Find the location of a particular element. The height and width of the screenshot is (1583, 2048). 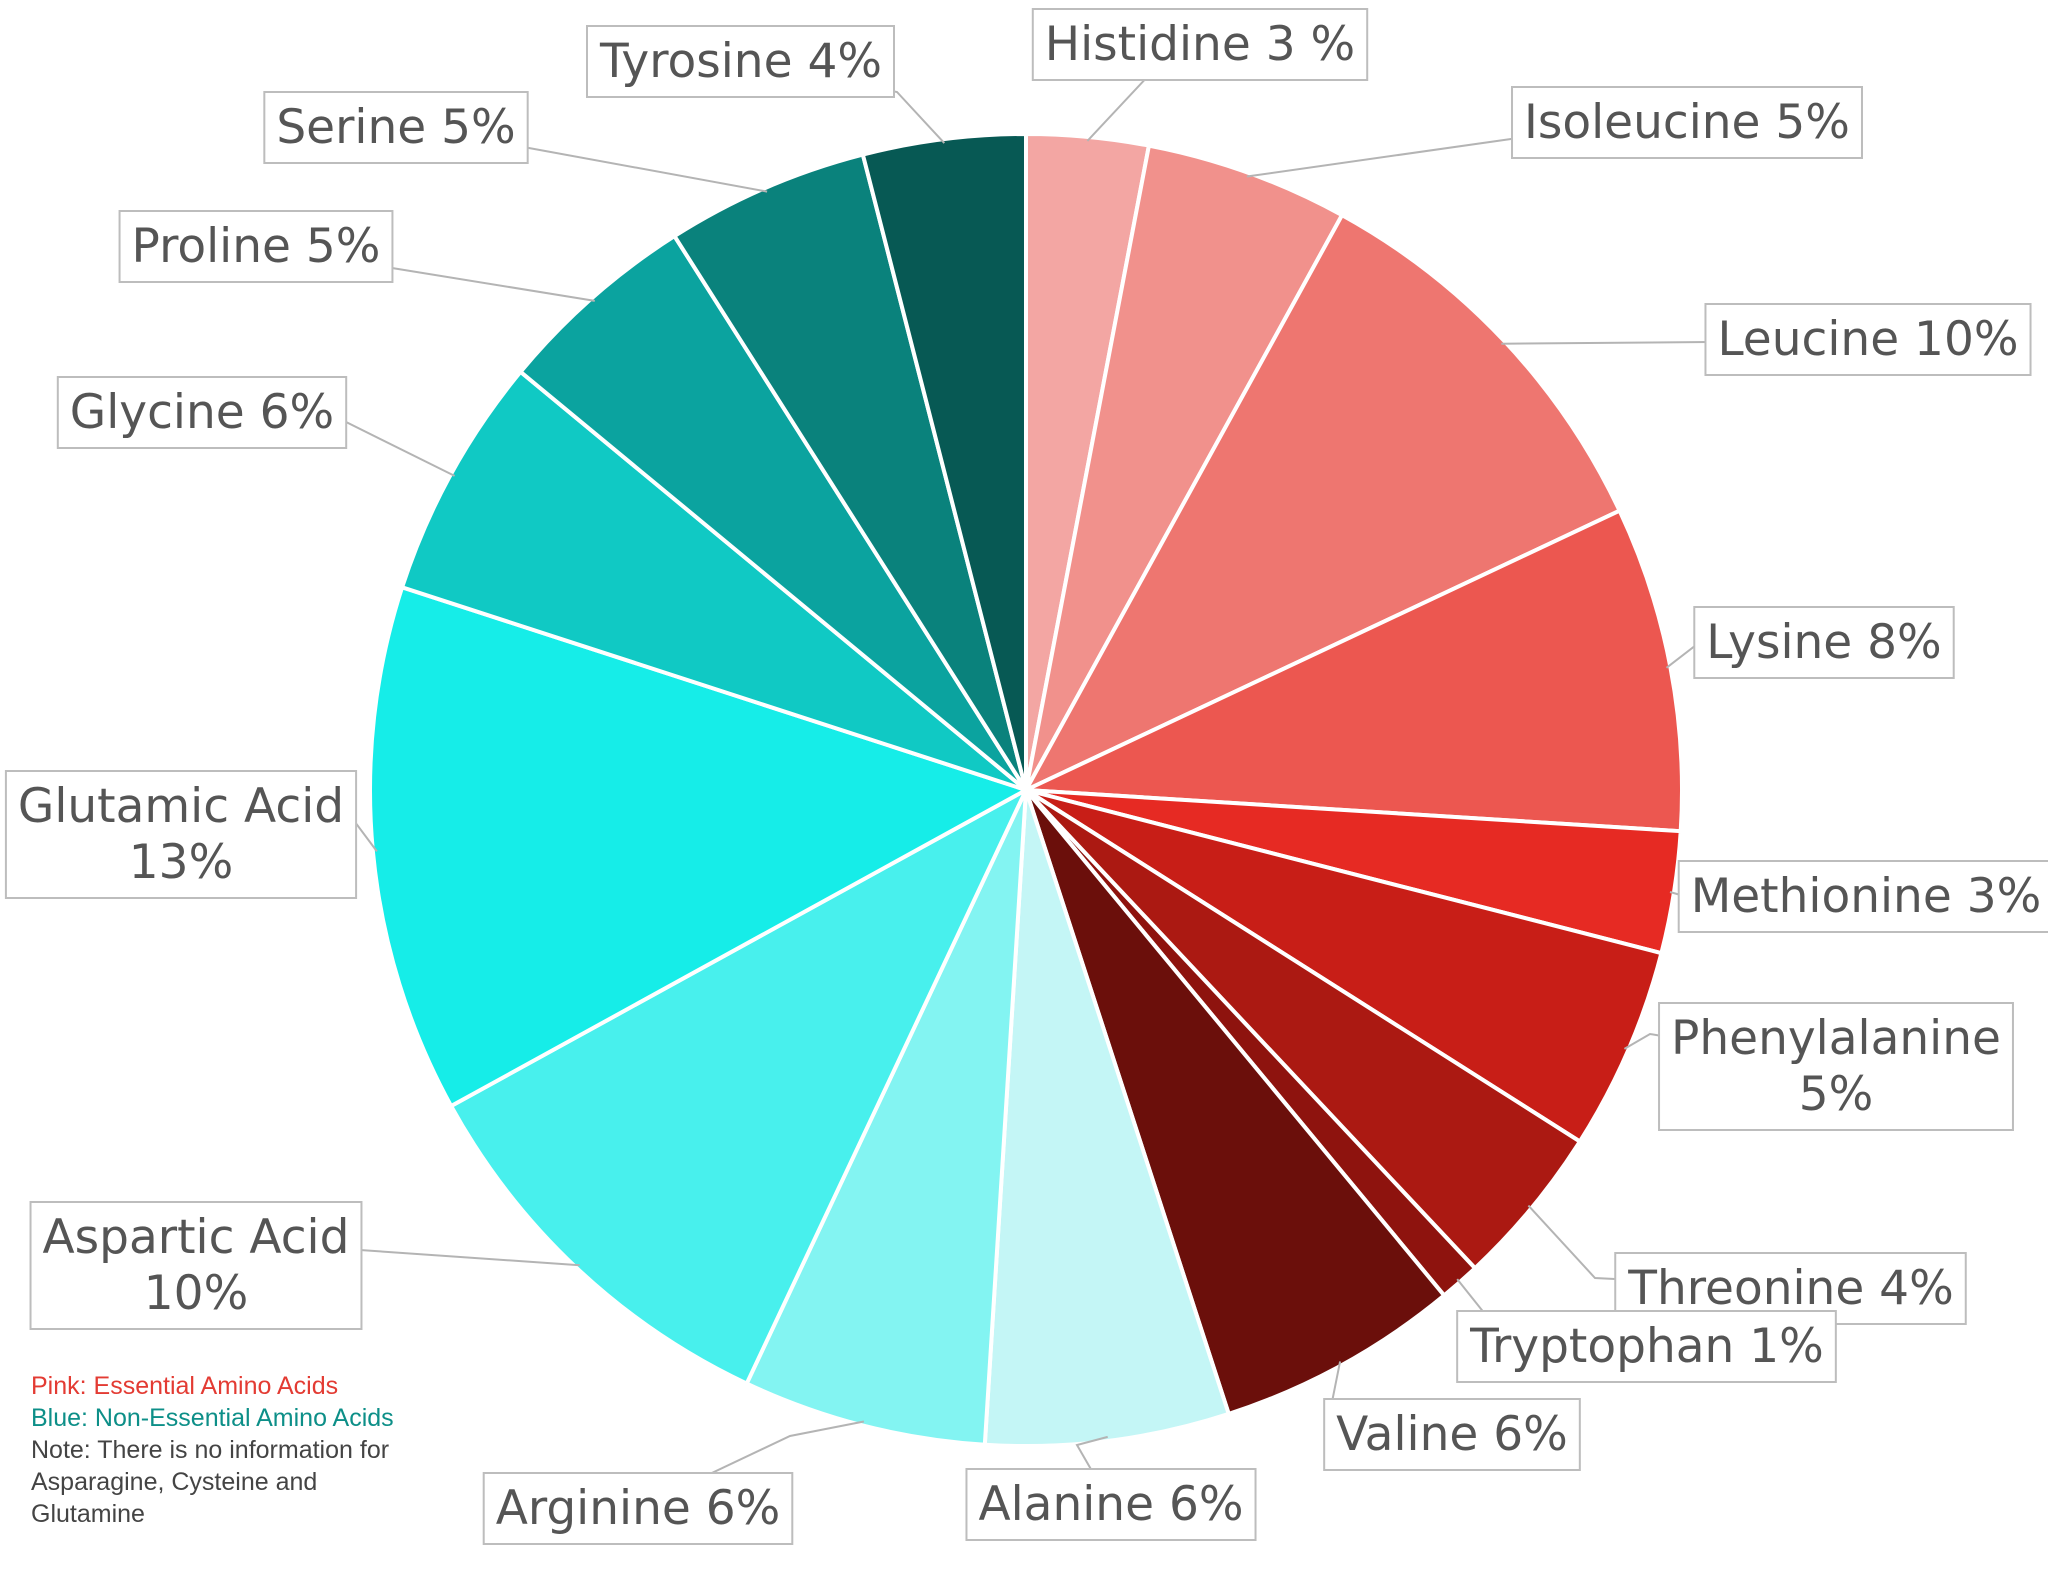

note-non-essential: Blue: Non-Essential Amino Acids is located at coordinates (212, 1418).